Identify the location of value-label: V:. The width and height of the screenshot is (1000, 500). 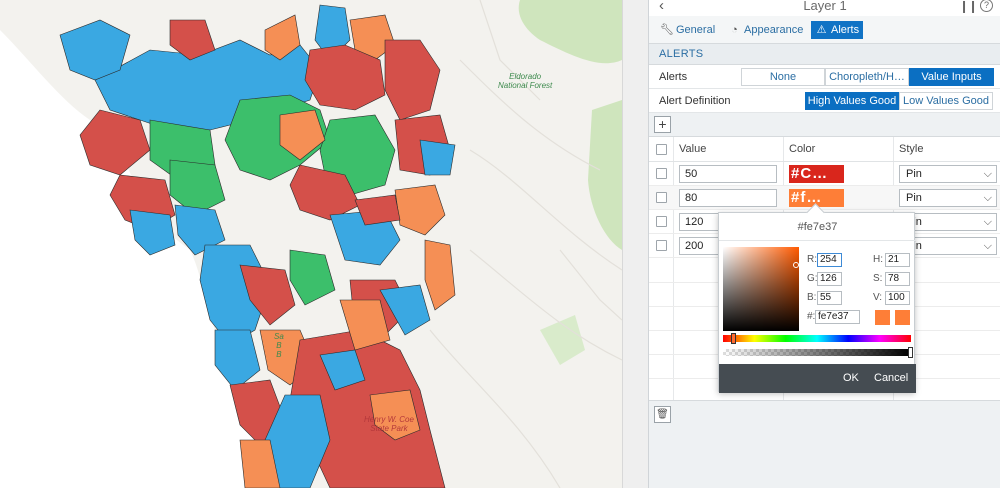
(878, 297).